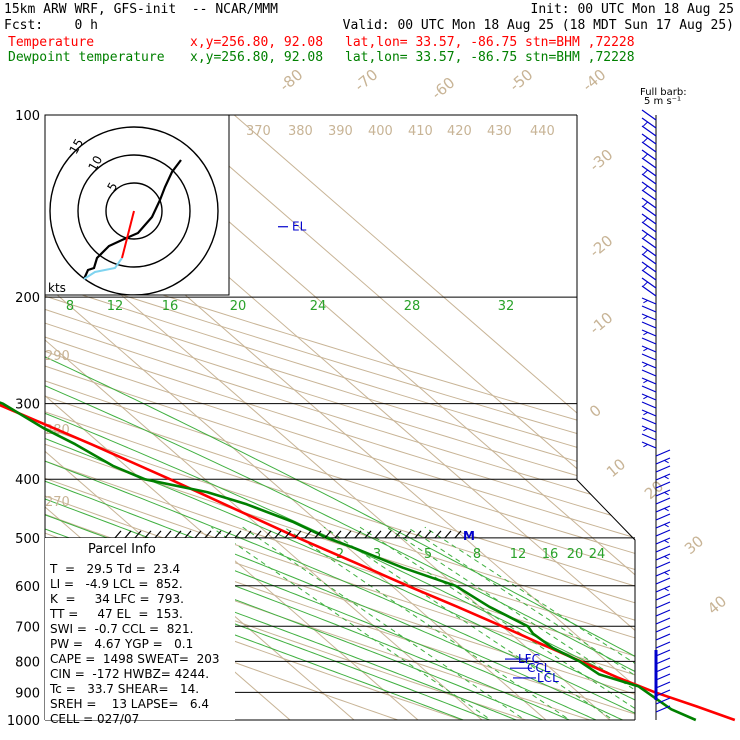  I want to click on init-time: Init: 00 UTC Mon 18 Aug 25, so click(632, 9).